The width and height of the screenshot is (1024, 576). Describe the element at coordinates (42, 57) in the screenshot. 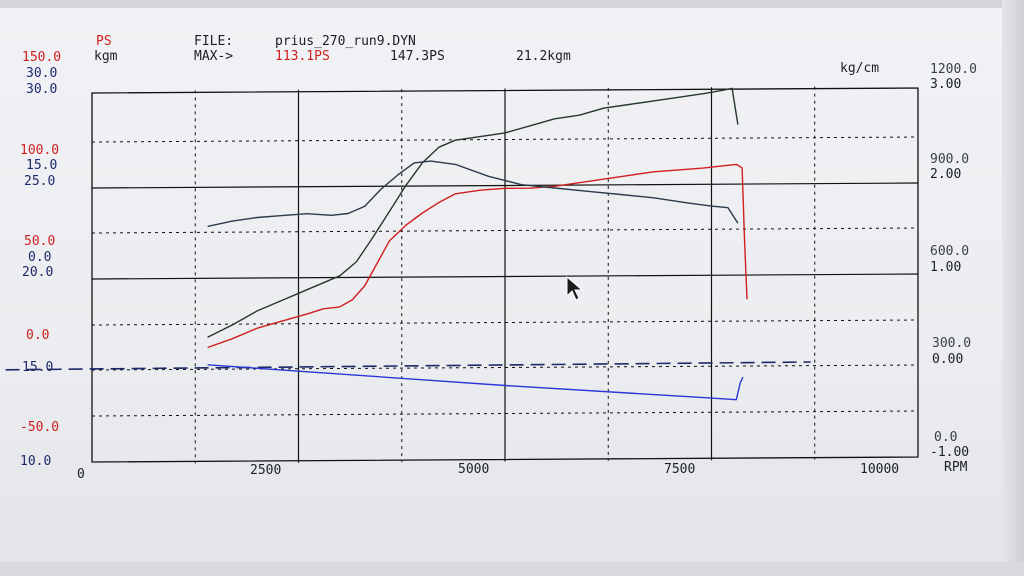

I see `left-tick-ps-150: 150.0` at that location.